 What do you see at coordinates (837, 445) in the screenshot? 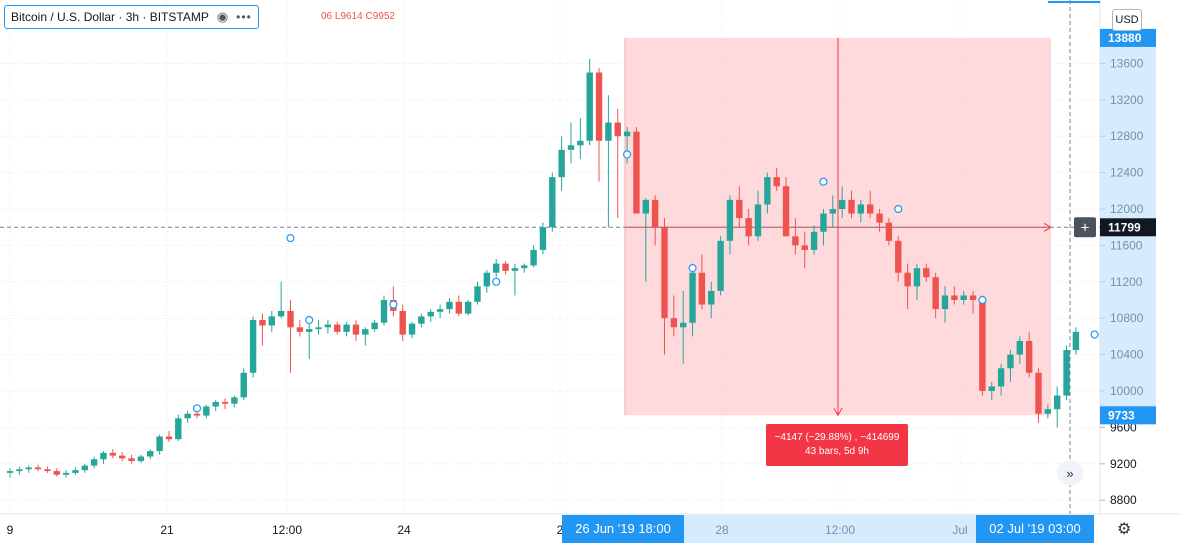
I see `measure-tooltip: −4147 (−29.88%) , −414699 43 bars, 5d 9h` at bounding box center [837, 445].